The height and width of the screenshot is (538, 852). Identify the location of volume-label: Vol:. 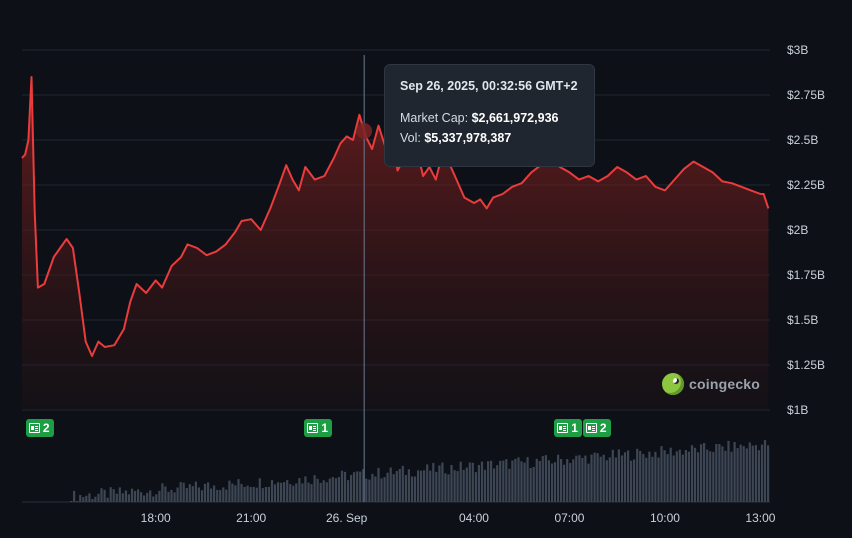
(410, 138).